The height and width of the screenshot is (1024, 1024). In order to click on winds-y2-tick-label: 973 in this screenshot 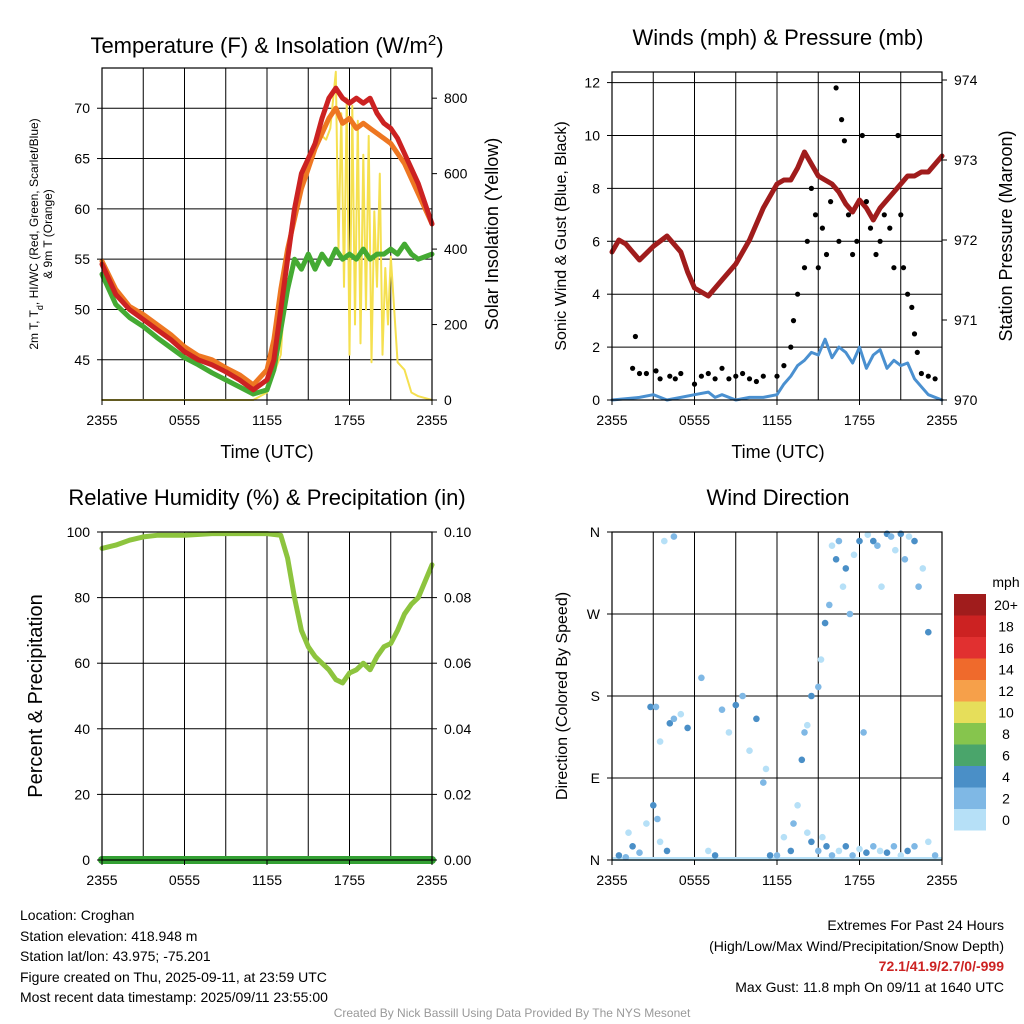, I will do `click(966, 160)`.